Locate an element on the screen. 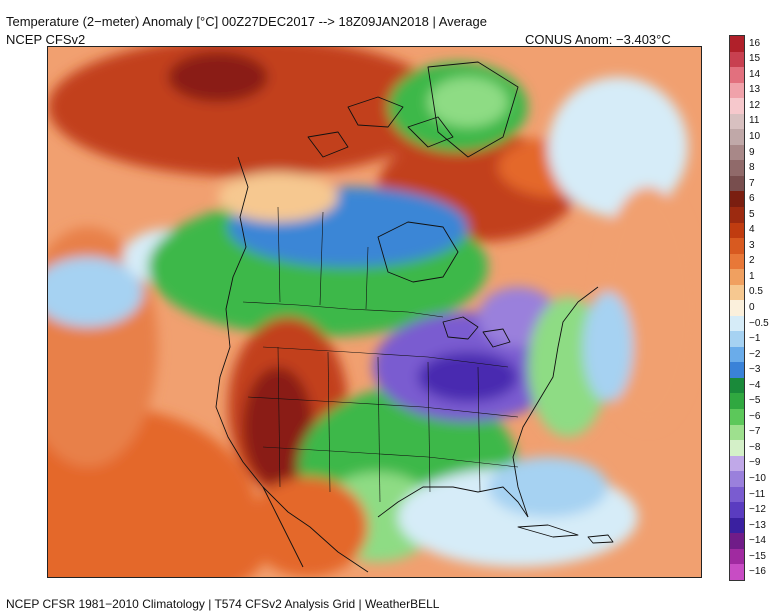 The width and height of the screenshot is (770, 616). colorbar-label: −2 is located at coordinates (755, 354).